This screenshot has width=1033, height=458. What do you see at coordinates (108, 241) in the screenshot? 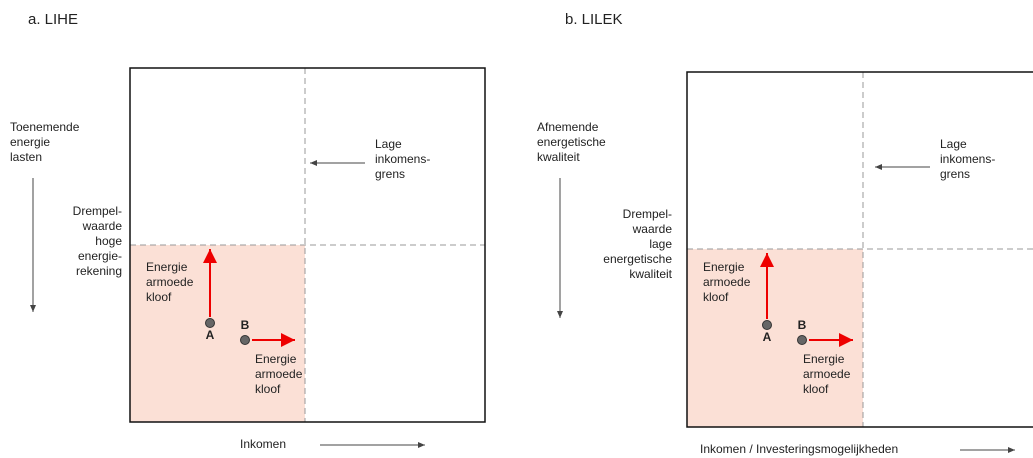
I see `threshold-label: hoge` at bounding box center [108, 241].